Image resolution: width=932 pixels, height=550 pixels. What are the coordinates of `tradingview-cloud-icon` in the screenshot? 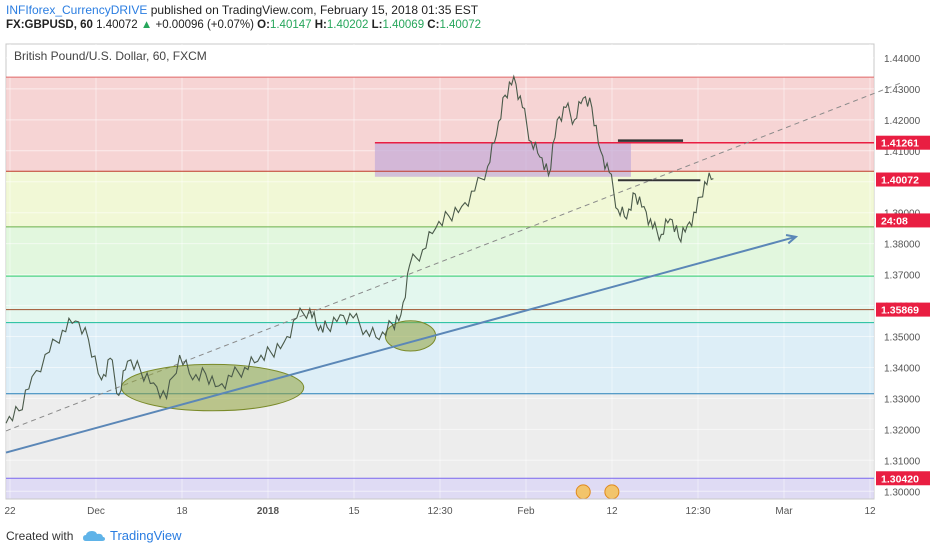 It's located at (94, 536).